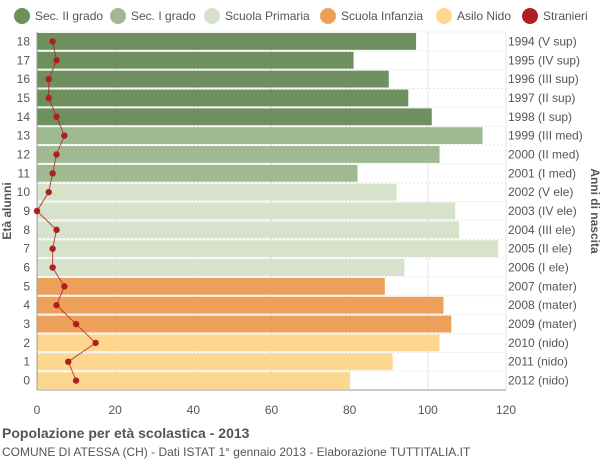  I want to click on birth-year-tick-label: 2005 (II ele), so click(540, 249).